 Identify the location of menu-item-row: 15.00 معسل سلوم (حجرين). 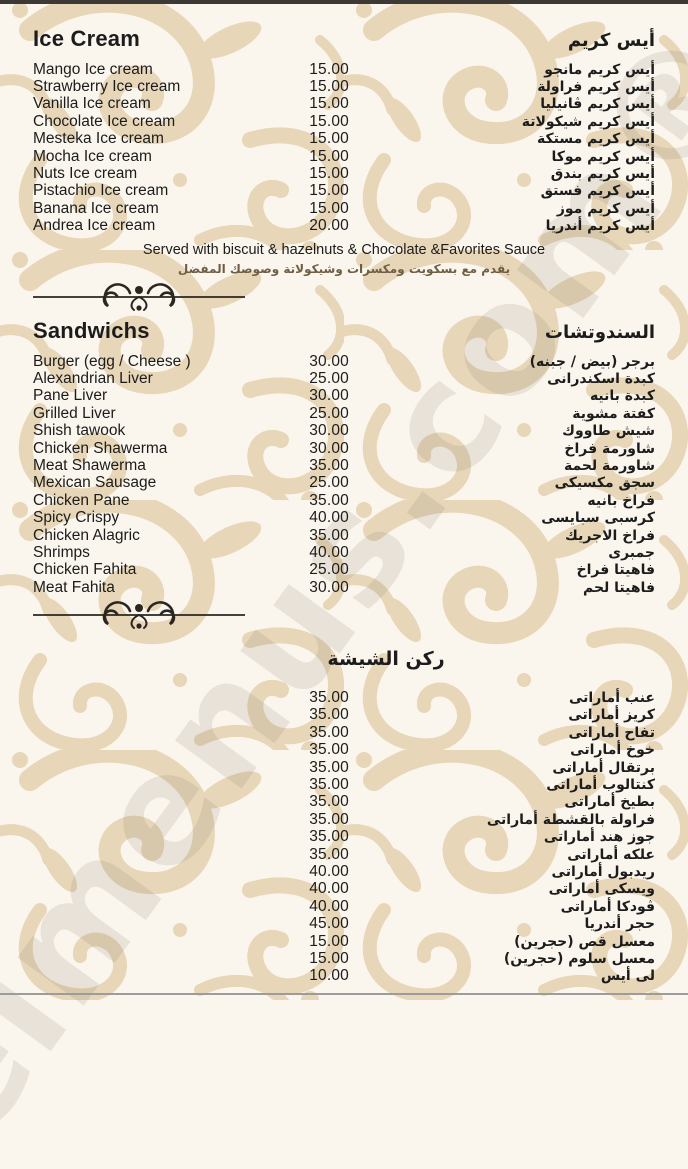
(344, 958).